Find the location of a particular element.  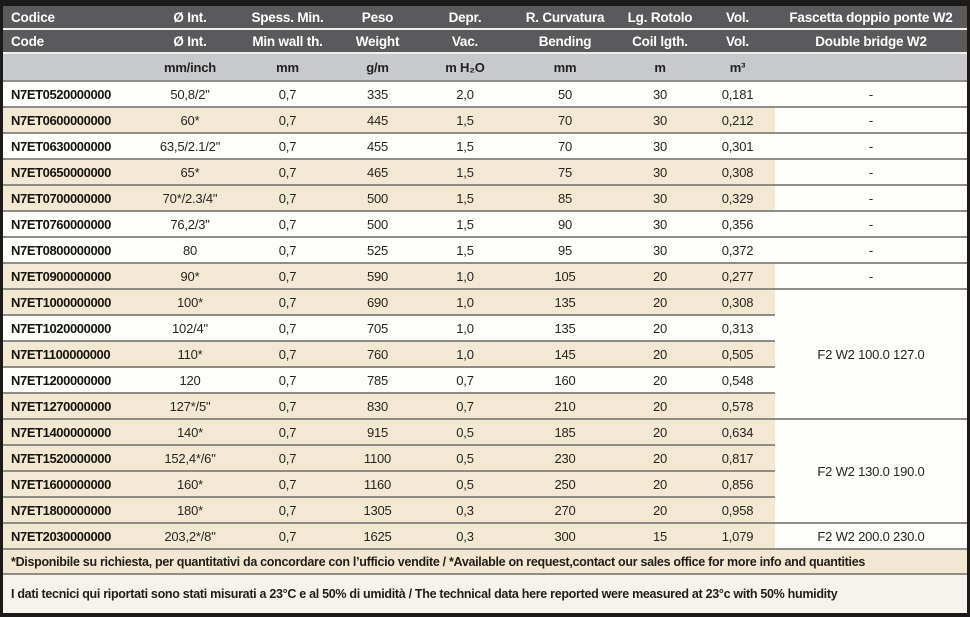

cell-vac: 0,3 is located at coordinates (465, 536).